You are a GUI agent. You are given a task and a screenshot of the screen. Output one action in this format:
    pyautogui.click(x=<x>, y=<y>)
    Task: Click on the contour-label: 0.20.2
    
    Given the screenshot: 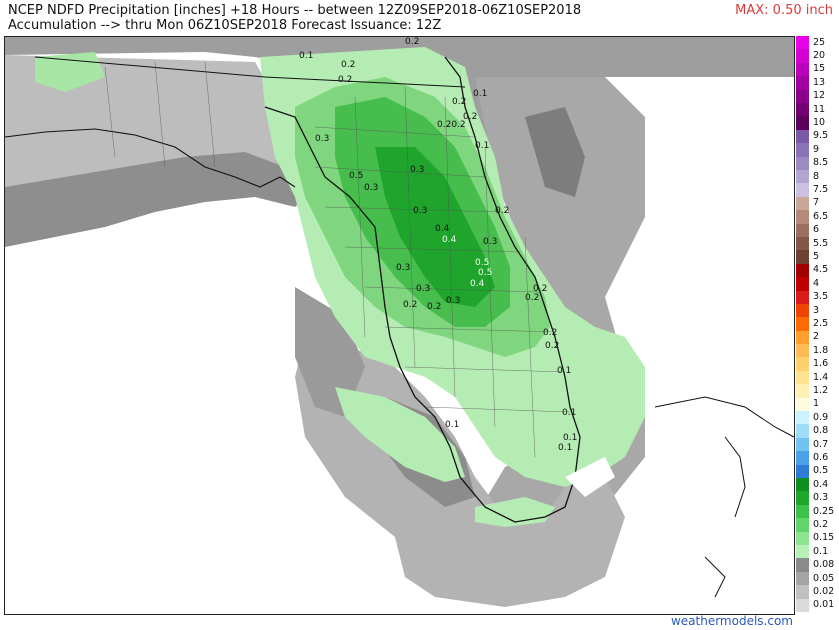 What is the action you would take?
    pyautogui.click(x=451, y=125)
    